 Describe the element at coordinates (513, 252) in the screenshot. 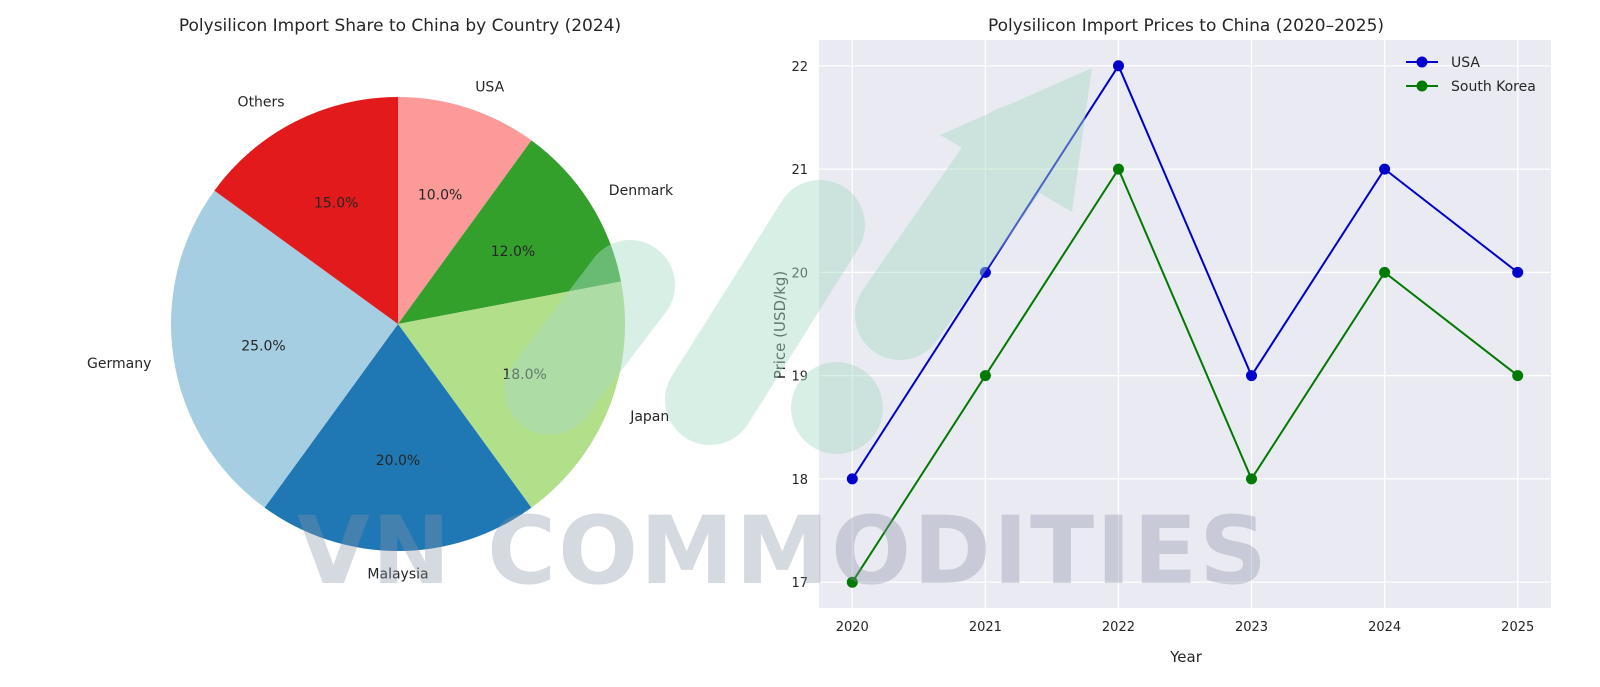

I see `pie-percent-label: 12.0%` at that location.